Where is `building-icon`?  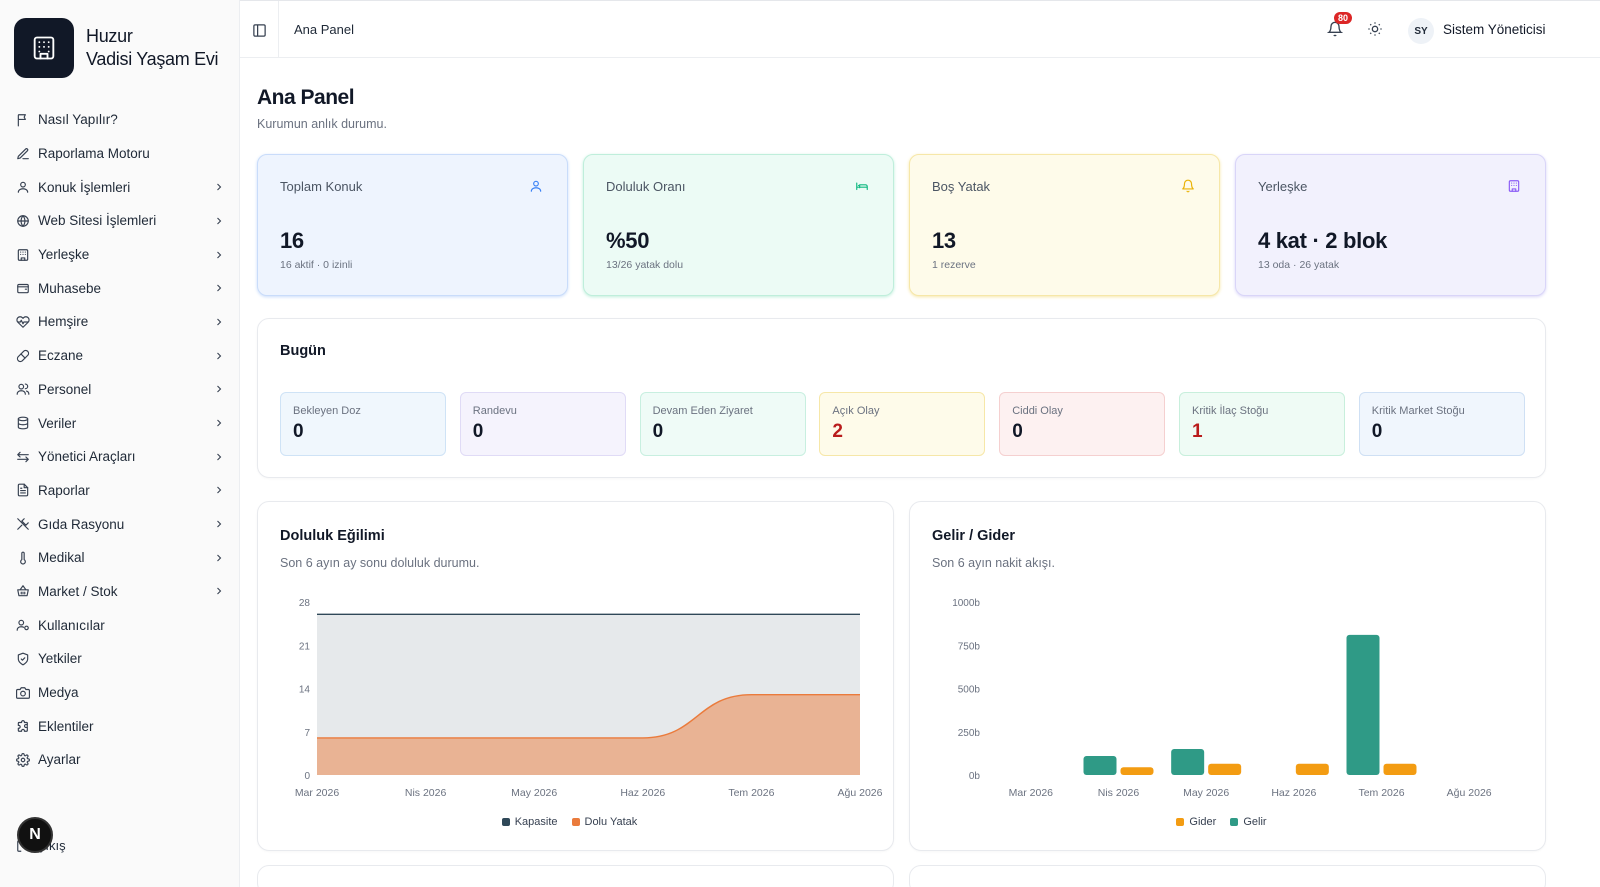 building-icon is located at coordinates (1515, 187).